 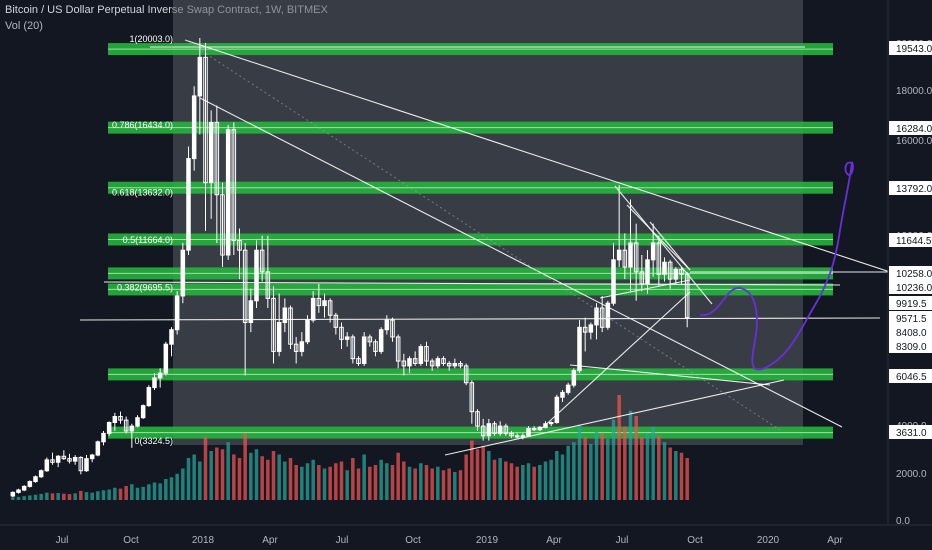 What do you see at coordinates (270, 540) in the screenshot?
I see `time-tick: Apr` at bounding box center [270, 540].